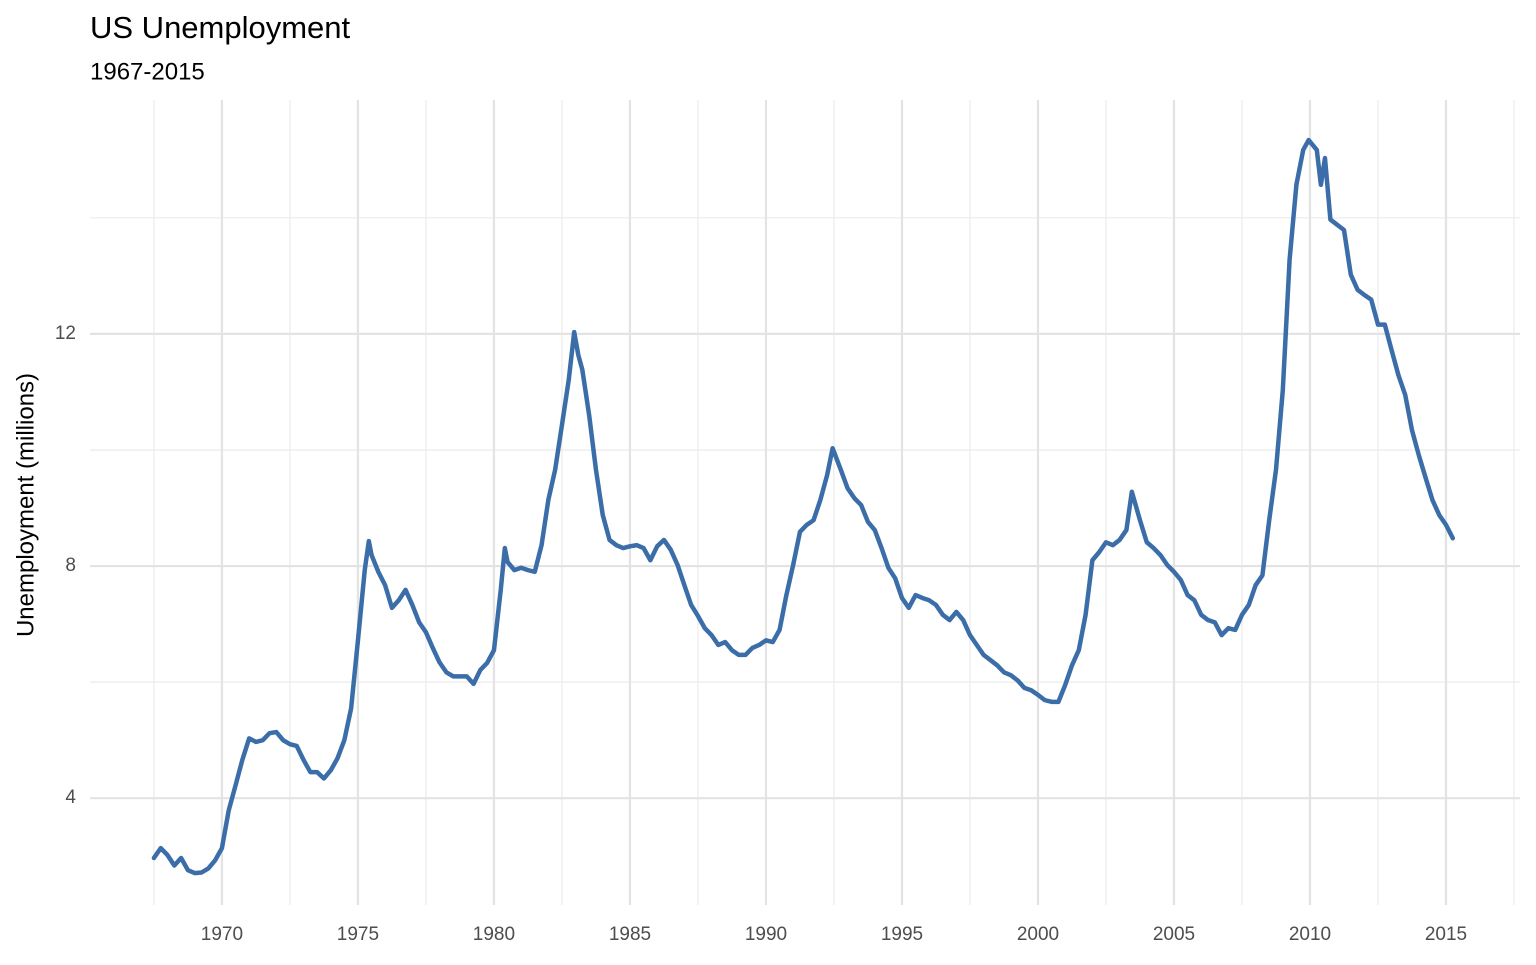 The height and width of the screenshot is (965, 1536). I want to click on x-tick-label: 1990, so click(766, 934).